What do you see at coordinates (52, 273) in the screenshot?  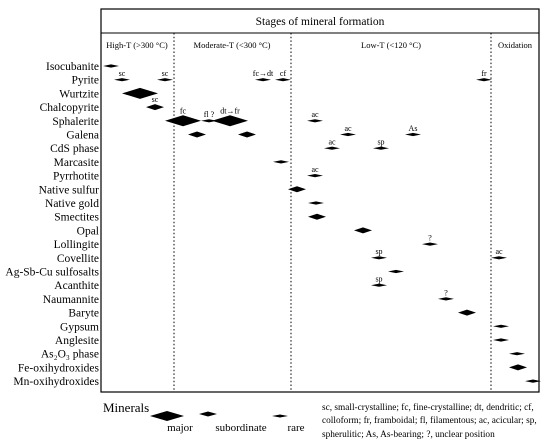 I see `mineral-label: Ag-Sb-Cu sulfosalts` at bounding box center [52, 273].